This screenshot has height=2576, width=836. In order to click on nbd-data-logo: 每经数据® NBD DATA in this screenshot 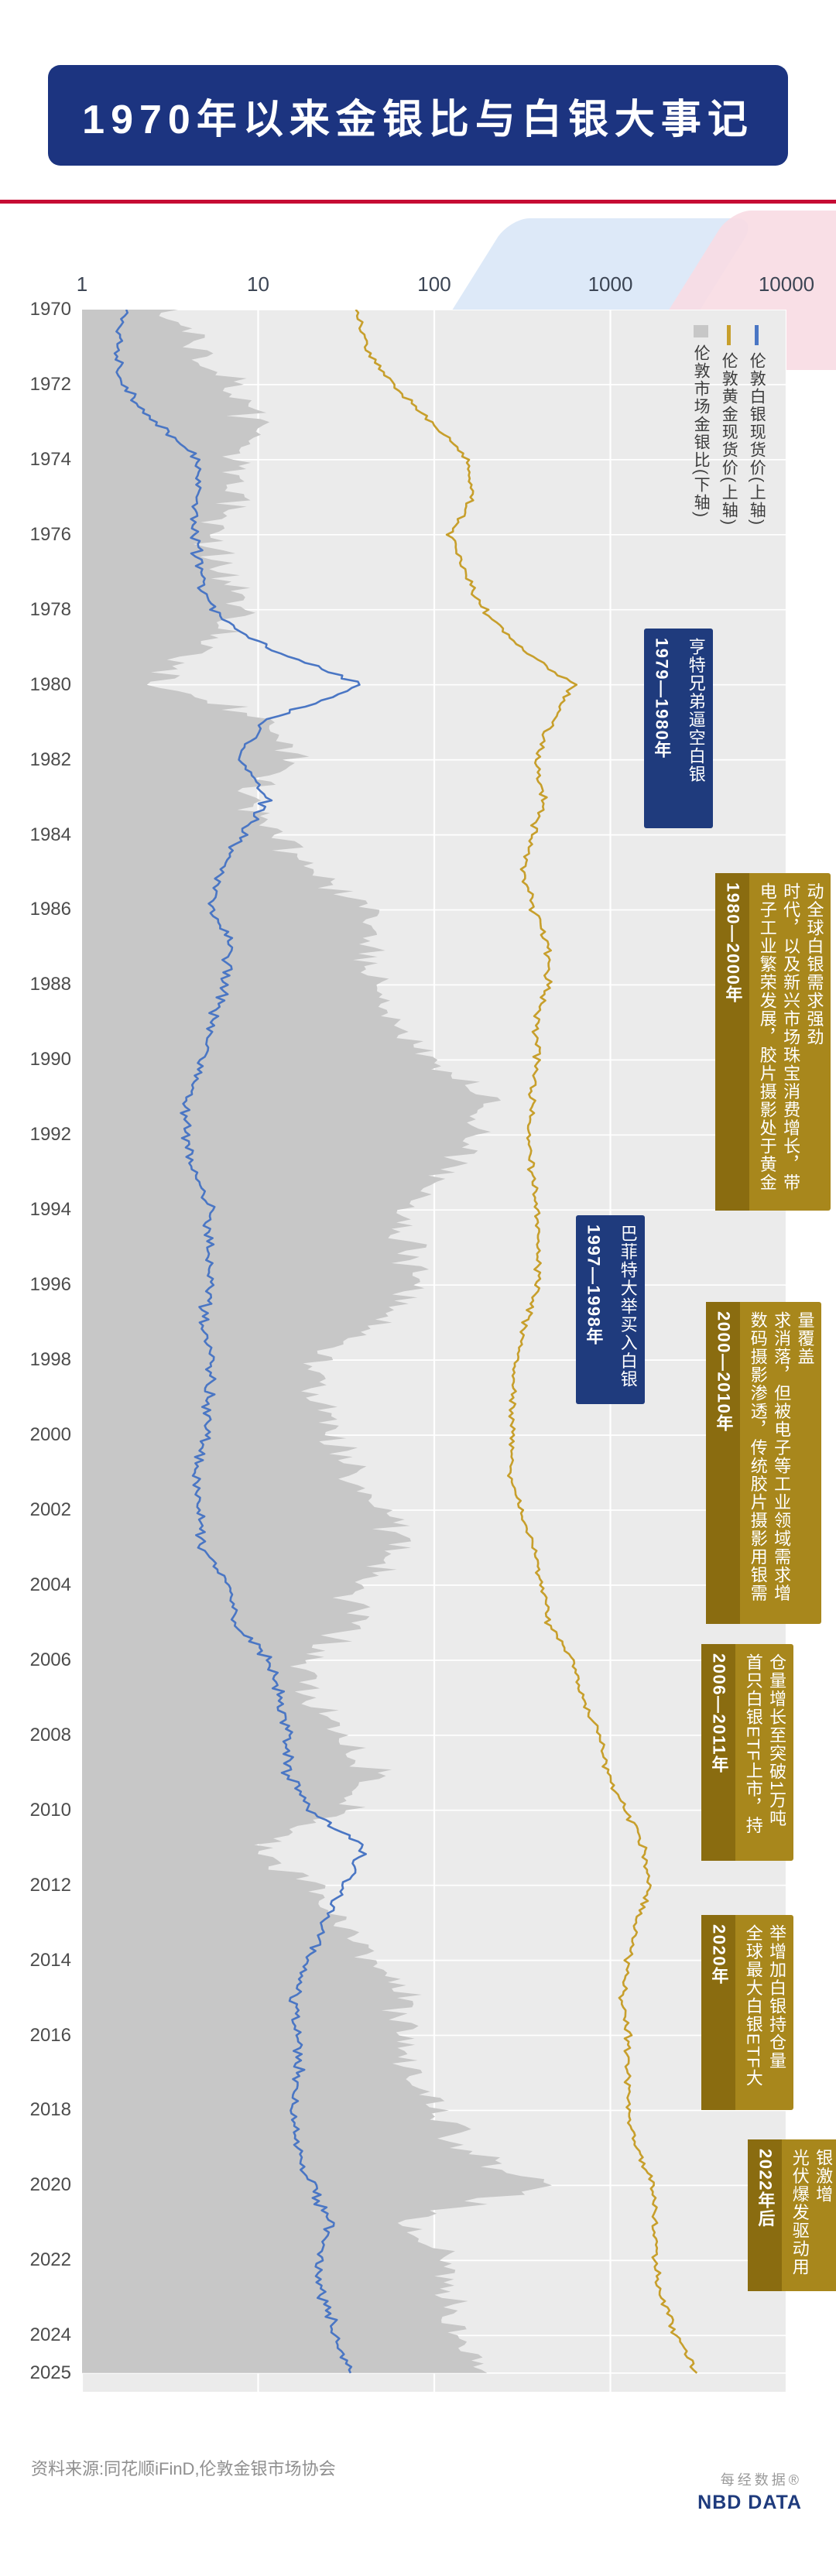, I will do `click(749, 2491)`.